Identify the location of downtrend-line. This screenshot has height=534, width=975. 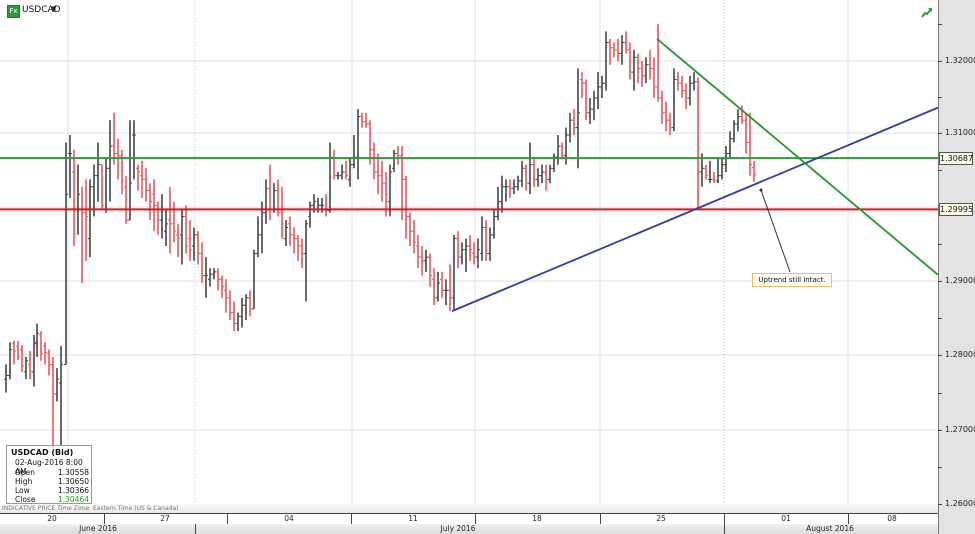
(797, 157).